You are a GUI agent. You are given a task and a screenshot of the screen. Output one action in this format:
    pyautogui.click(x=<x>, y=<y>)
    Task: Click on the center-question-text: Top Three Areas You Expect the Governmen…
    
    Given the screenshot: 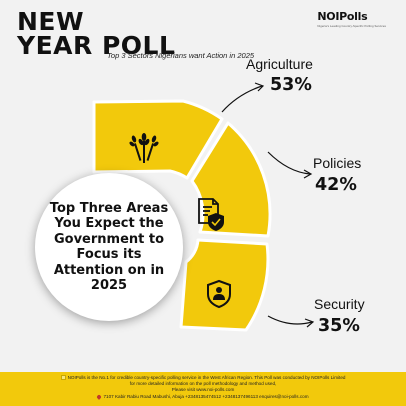 What is the action you would take?
    pyautogui.click(x=109, y=247)
    